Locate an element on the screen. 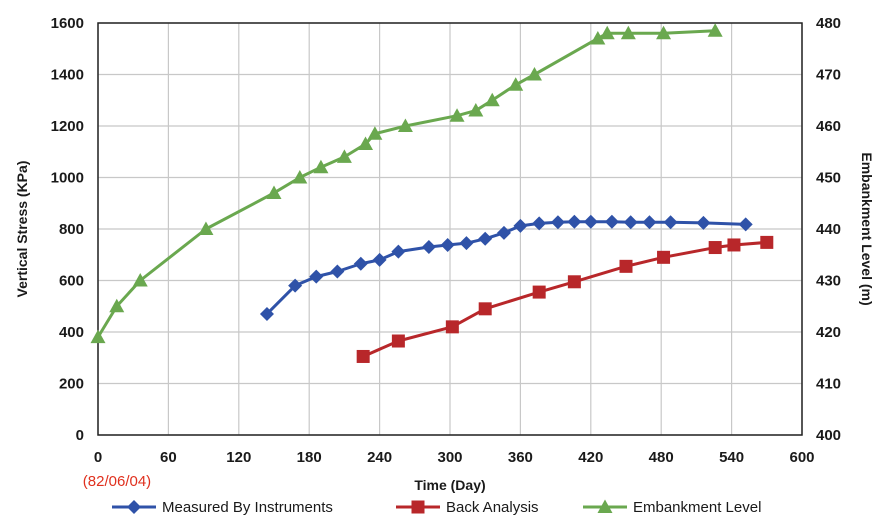 This screenshot has width=872, height=519. x-tick-label: 180 is located at coordinates (309, 457).